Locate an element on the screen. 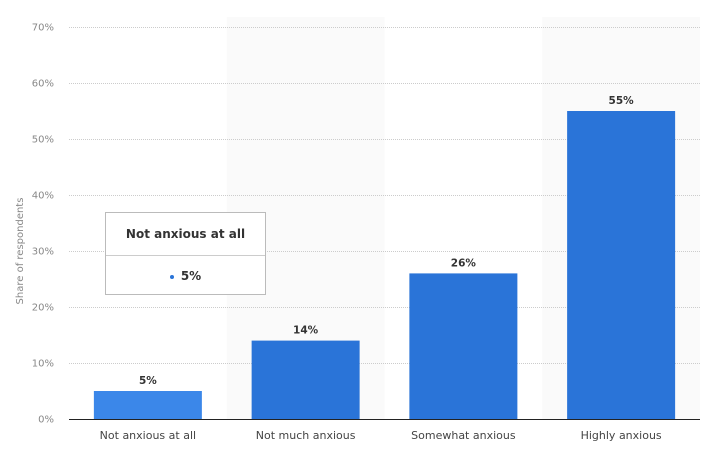  data-label: 5% is located at coordinates (148, 381).